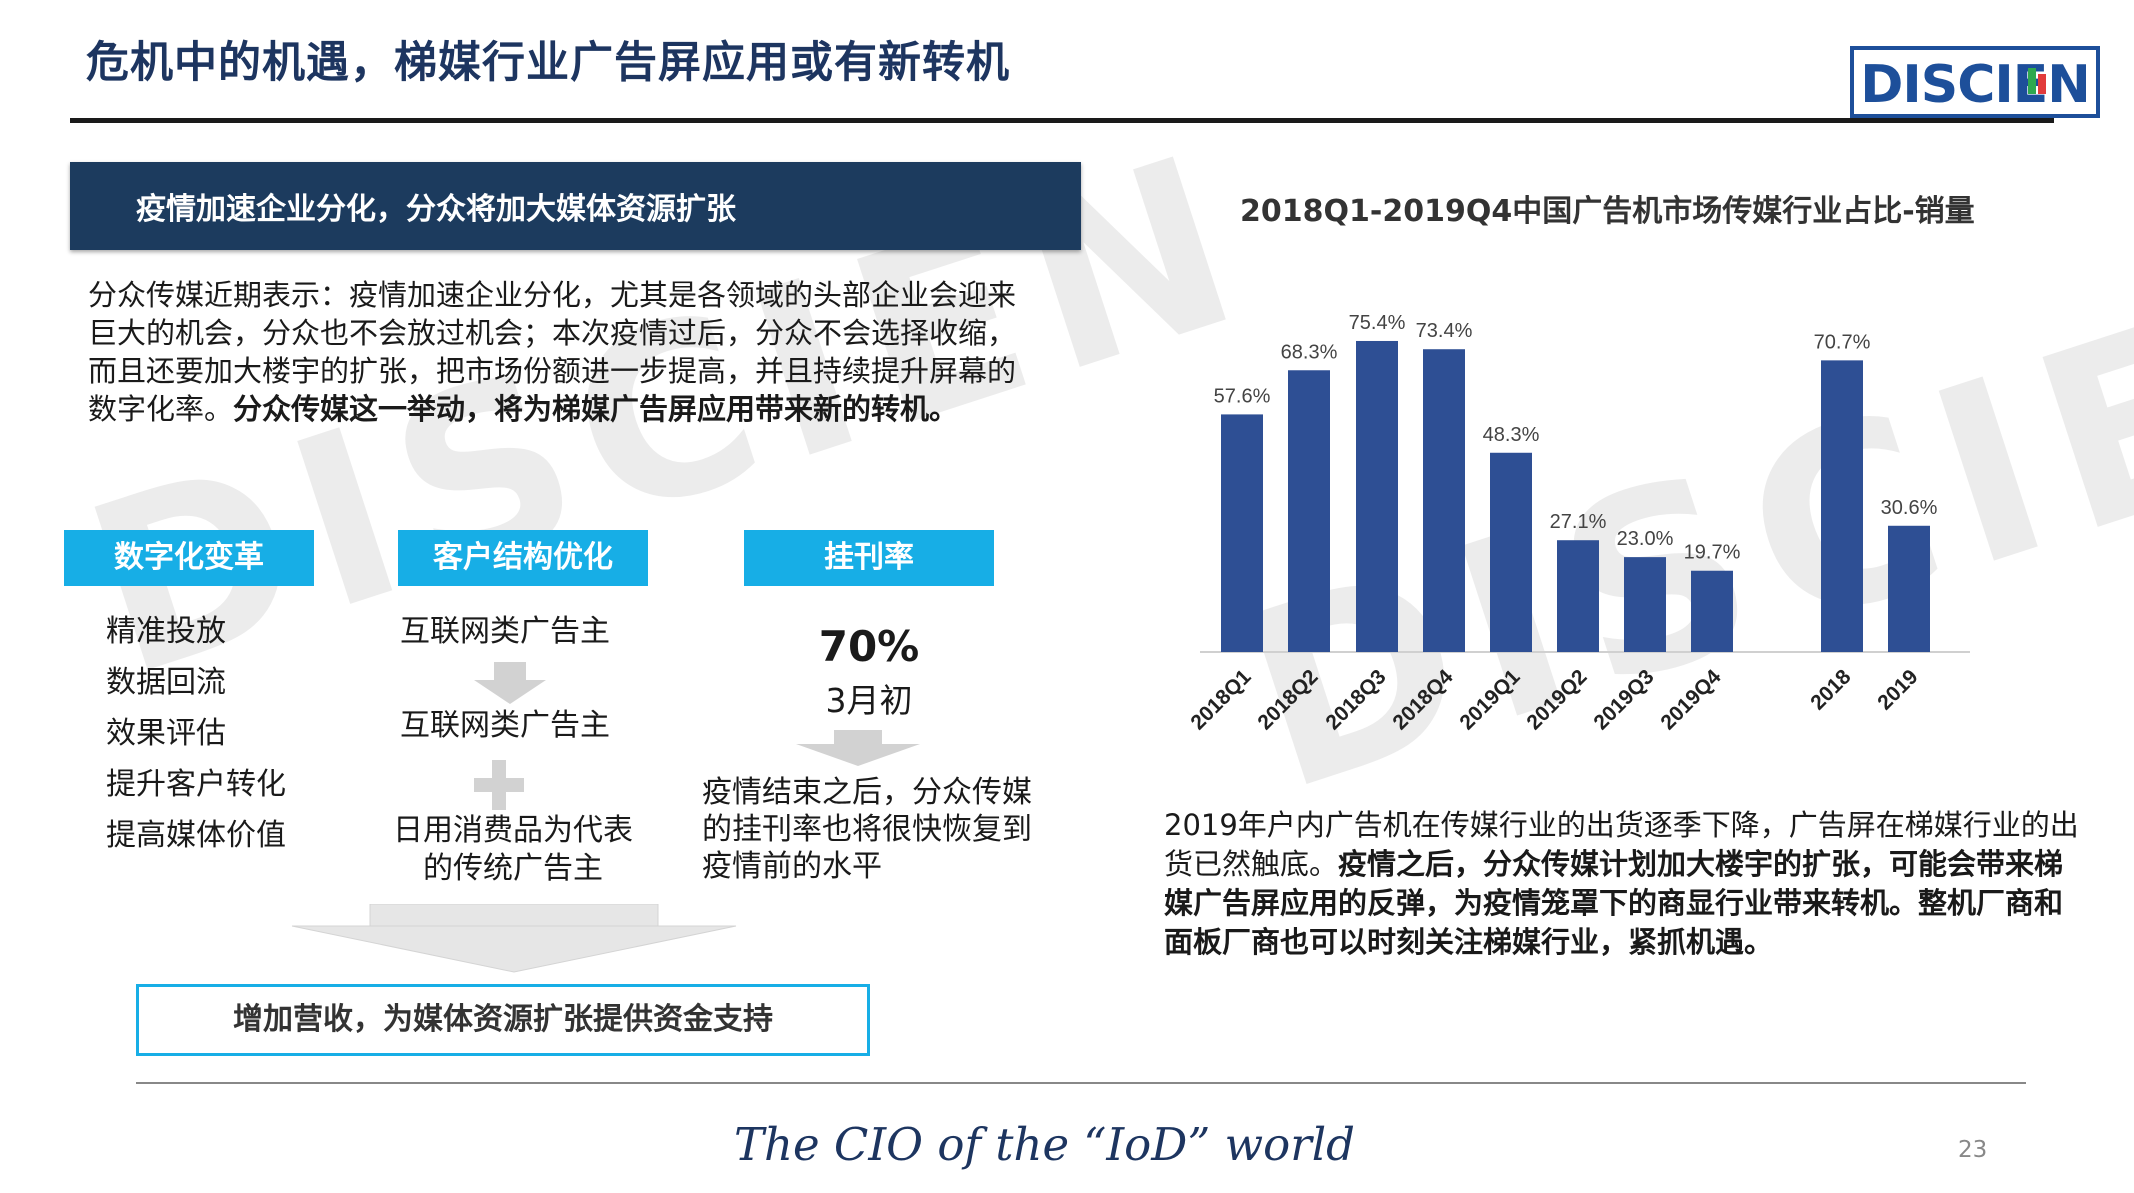 The width and height of the screenshot is (2134, 1193). I want to click on discien-logo: DISCIEN, so click(1975, 82).